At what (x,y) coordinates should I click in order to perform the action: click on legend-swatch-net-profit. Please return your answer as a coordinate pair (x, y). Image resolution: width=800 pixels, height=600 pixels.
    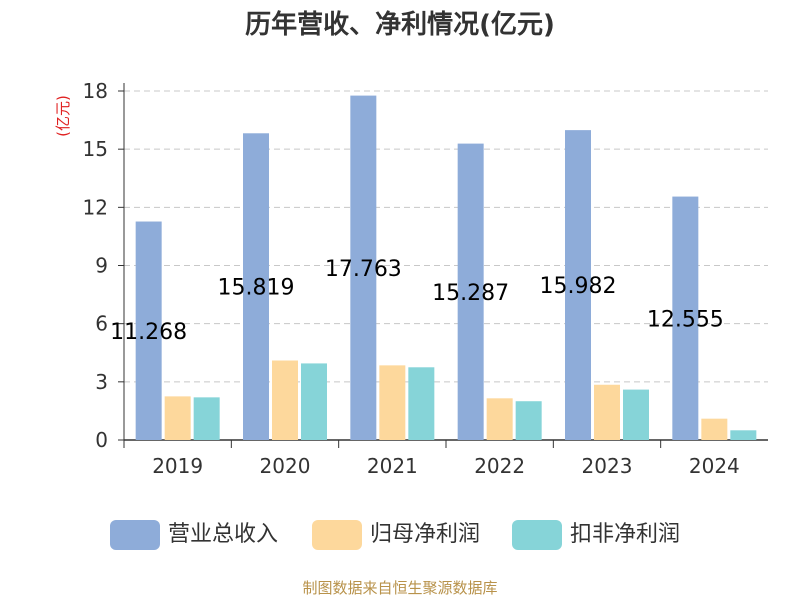
    Looking at the image, I should click on (337, 535).